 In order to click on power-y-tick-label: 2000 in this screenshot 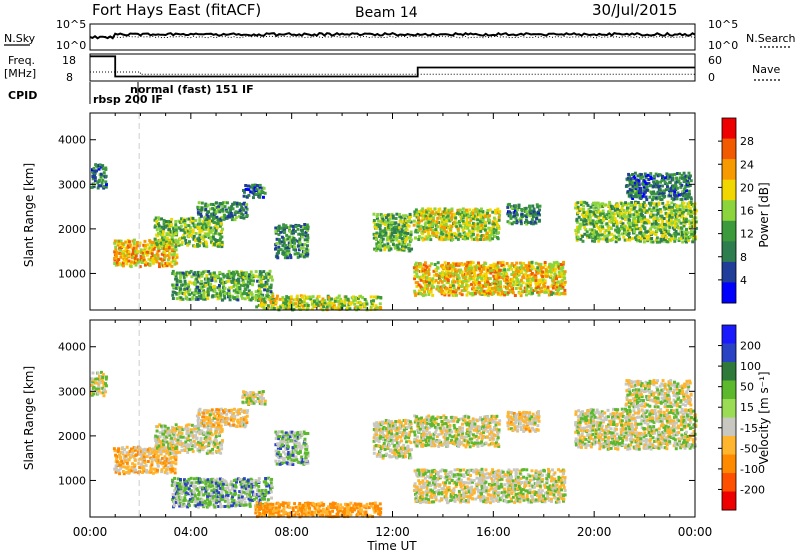, I will do `click(72, 229)`.